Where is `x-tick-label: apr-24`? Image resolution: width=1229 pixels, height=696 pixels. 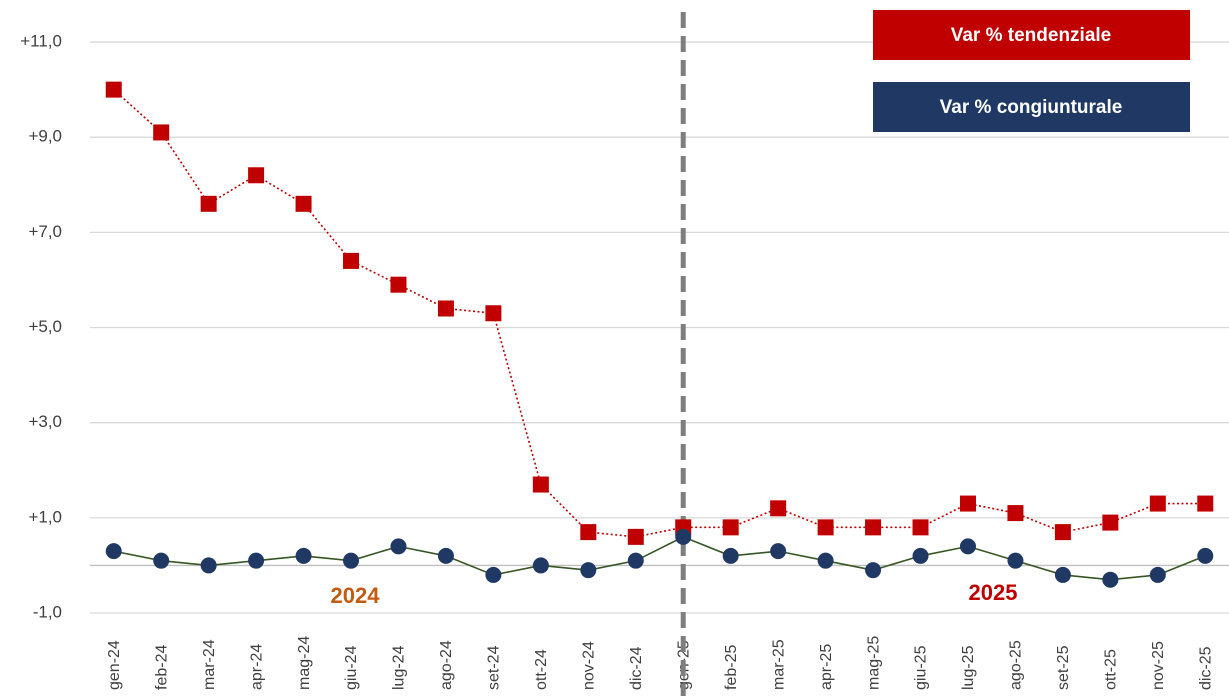 x-tick-label: apr-24 is located at coordinates (256, 667).